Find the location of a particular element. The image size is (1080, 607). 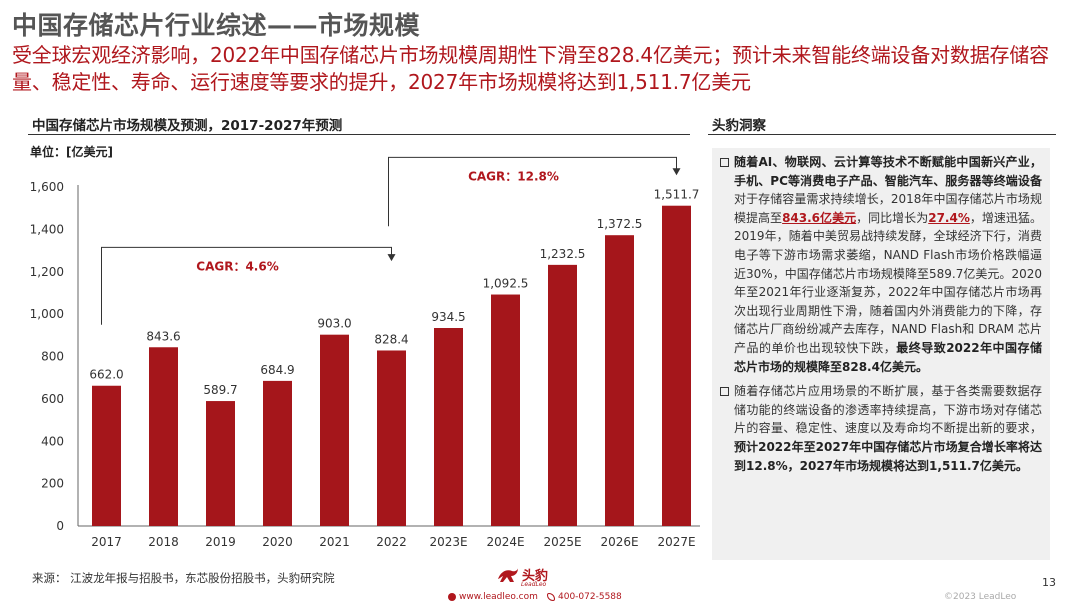

bar-value-label: 662.0 is located at coordinates (106, 375).